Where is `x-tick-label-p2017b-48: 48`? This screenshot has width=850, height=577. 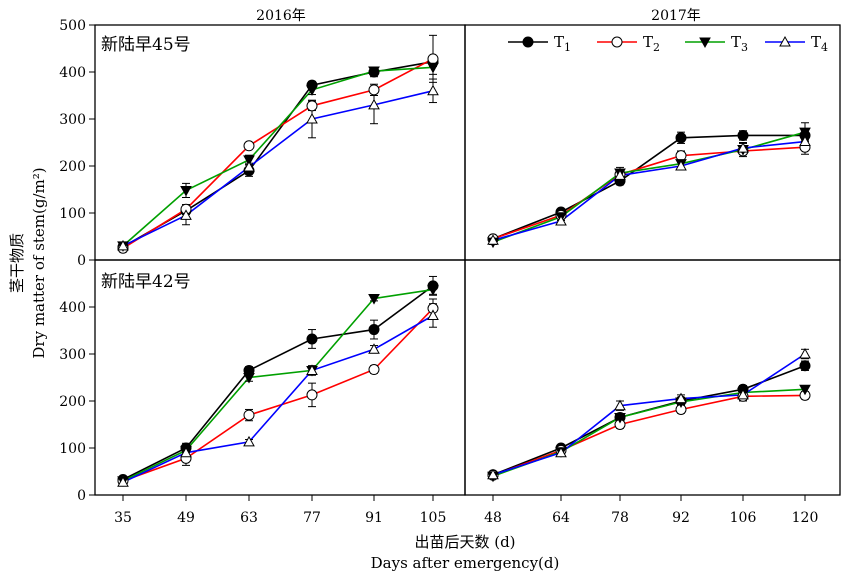 x-tick-label-p2017b-48: 48 is located at coordinates (493, 518).